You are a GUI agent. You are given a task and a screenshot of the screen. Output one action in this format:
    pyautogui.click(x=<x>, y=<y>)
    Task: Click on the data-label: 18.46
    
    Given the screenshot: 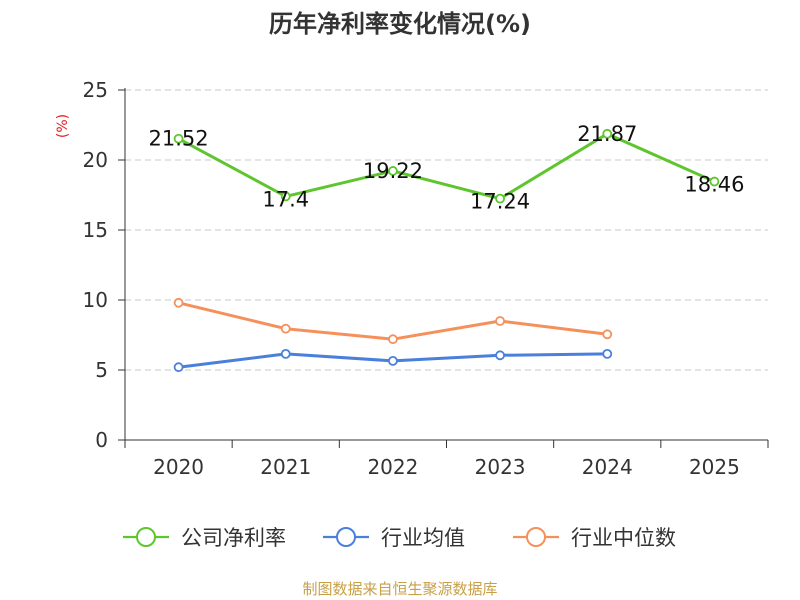 What is the action you would take?
    pyautogui.click(x=714, y=185)
    